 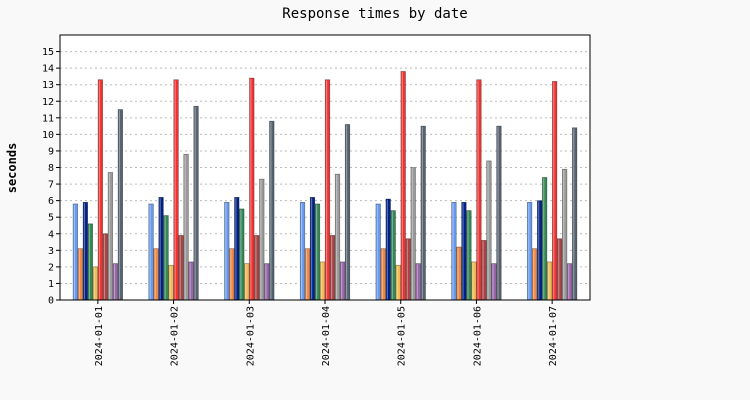 What do you see at coordinates (553, 336) in the screenshot?
I see `x-tick-label: 2024-01-07` at bounding box center [553, 336].